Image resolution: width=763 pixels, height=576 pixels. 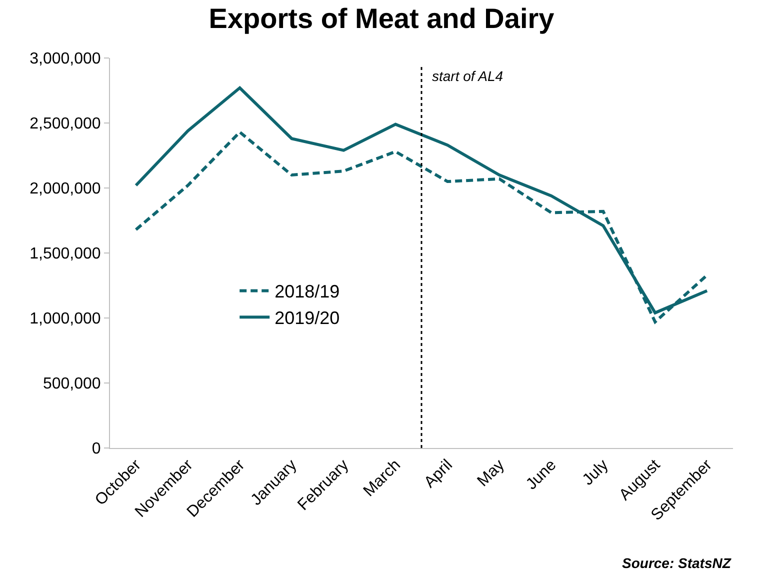 I want to click on y-tick-label: 0, so click(x=96, y=449).